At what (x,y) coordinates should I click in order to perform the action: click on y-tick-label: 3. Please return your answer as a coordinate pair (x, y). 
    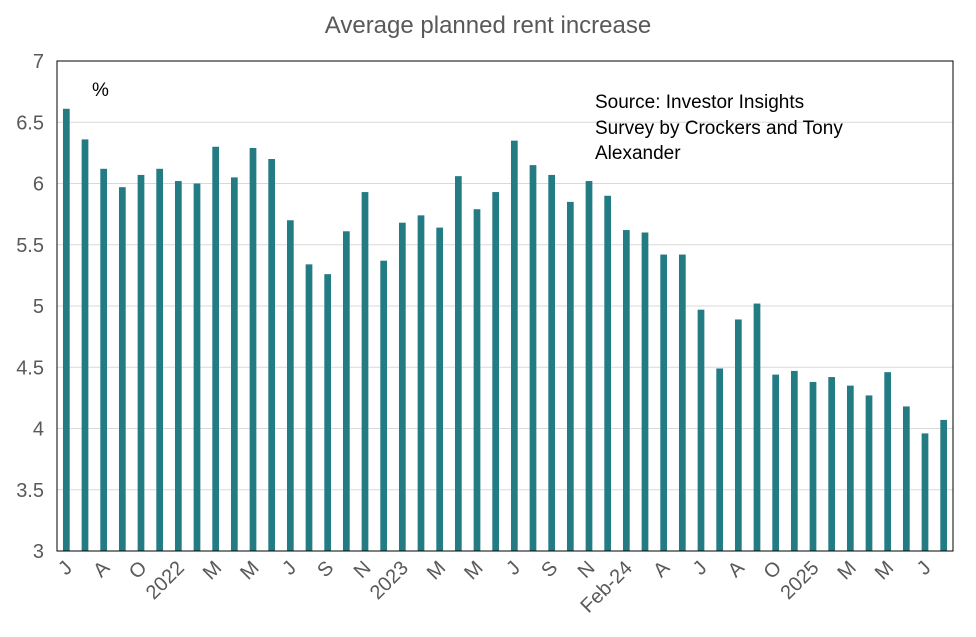
    Looking at the image, I should click on (38, 552).